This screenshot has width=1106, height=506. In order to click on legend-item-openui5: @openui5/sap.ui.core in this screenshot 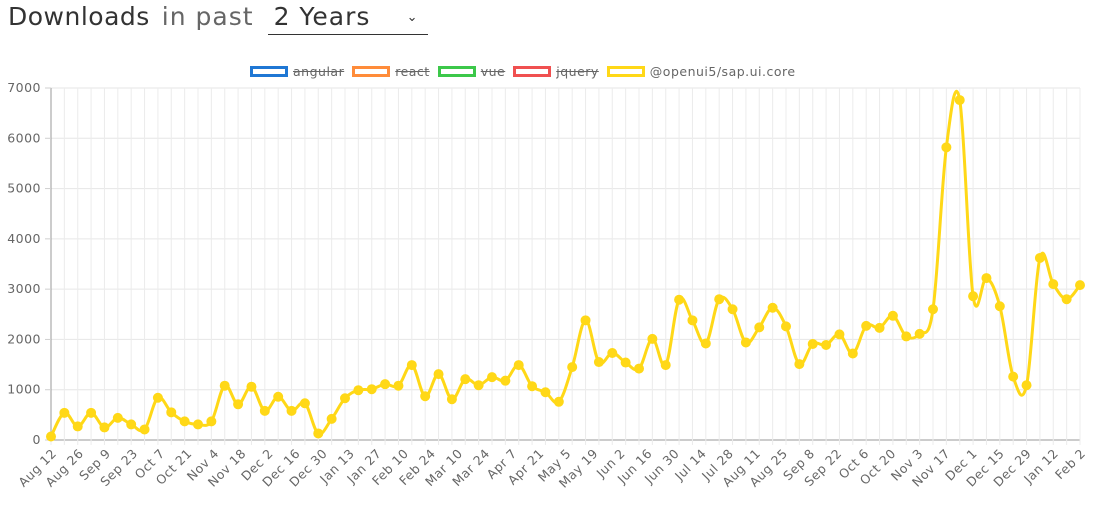, I will do `click(701, 71)`.